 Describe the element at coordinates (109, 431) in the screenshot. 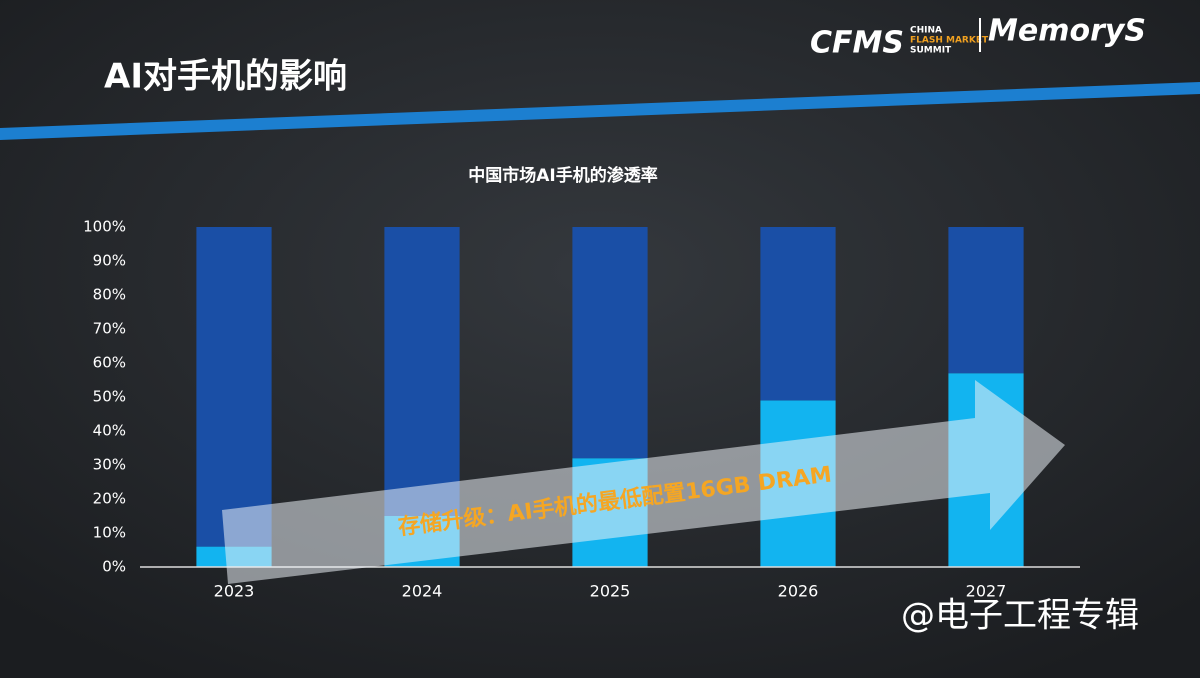

I see `y-tick-label: 40%` at that location.